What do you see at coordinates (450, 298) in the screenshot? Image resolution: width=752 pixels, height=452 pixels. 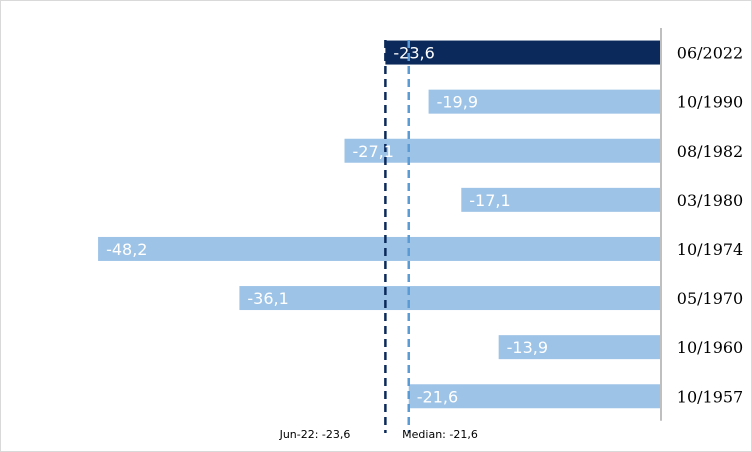 I see `bar-05-1970` at bounding box center [450, 298].